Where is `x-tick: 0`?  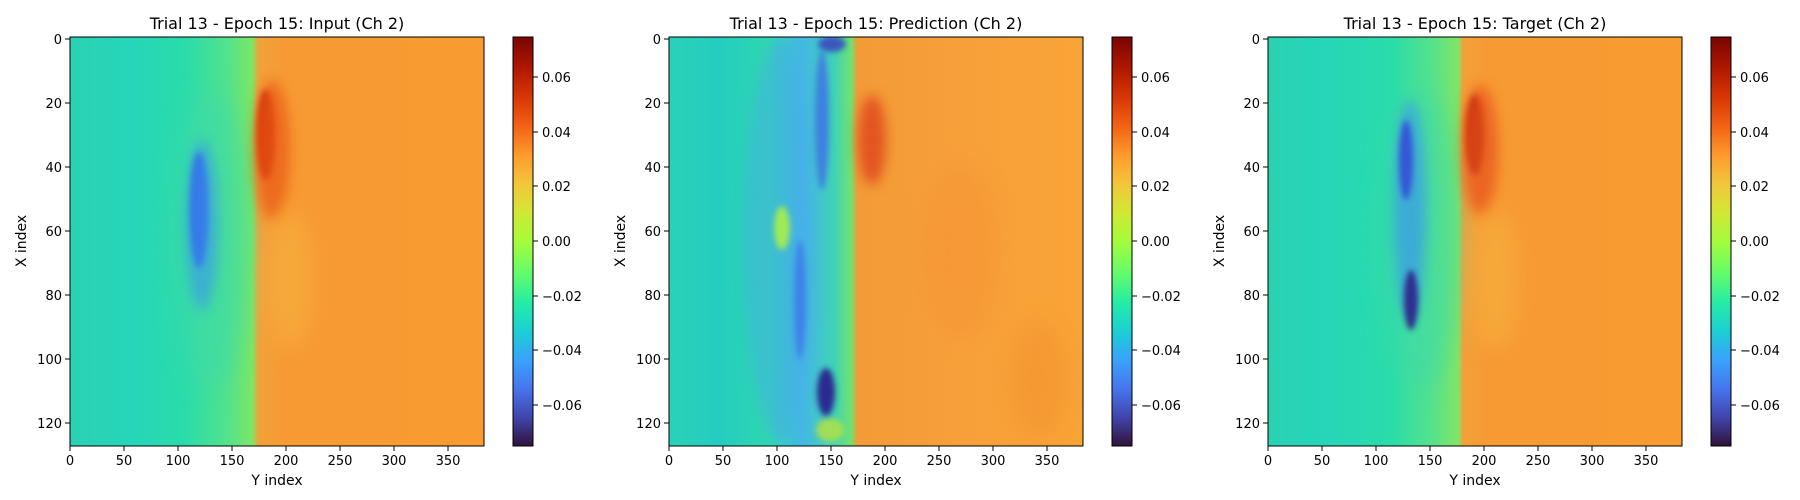 x-tick: 0 is located at coordinates (70, 457).